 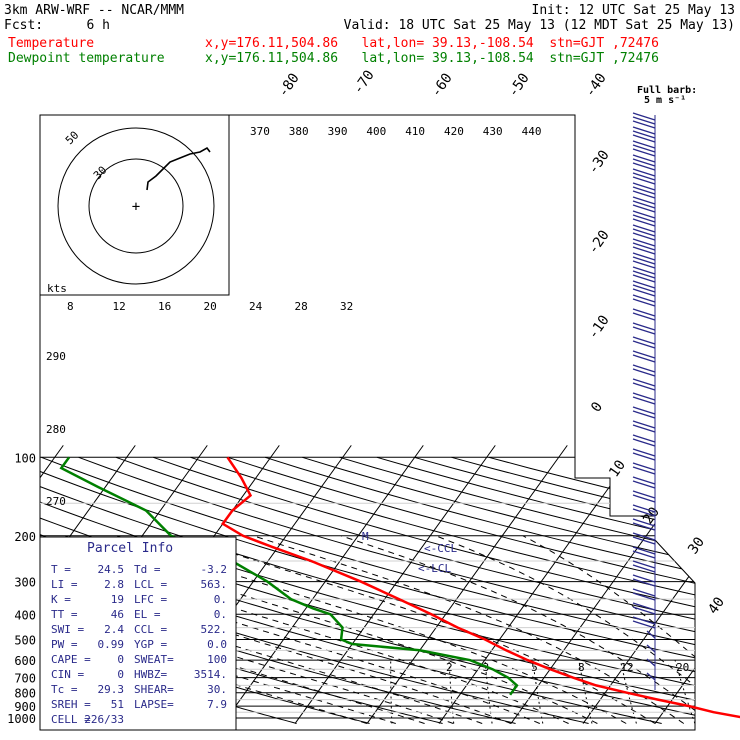 What do you see at coordinates (71, 659) in the screenshot?
I see `parcel-info-cell: CAPE =` at bounding box center [71, 659].